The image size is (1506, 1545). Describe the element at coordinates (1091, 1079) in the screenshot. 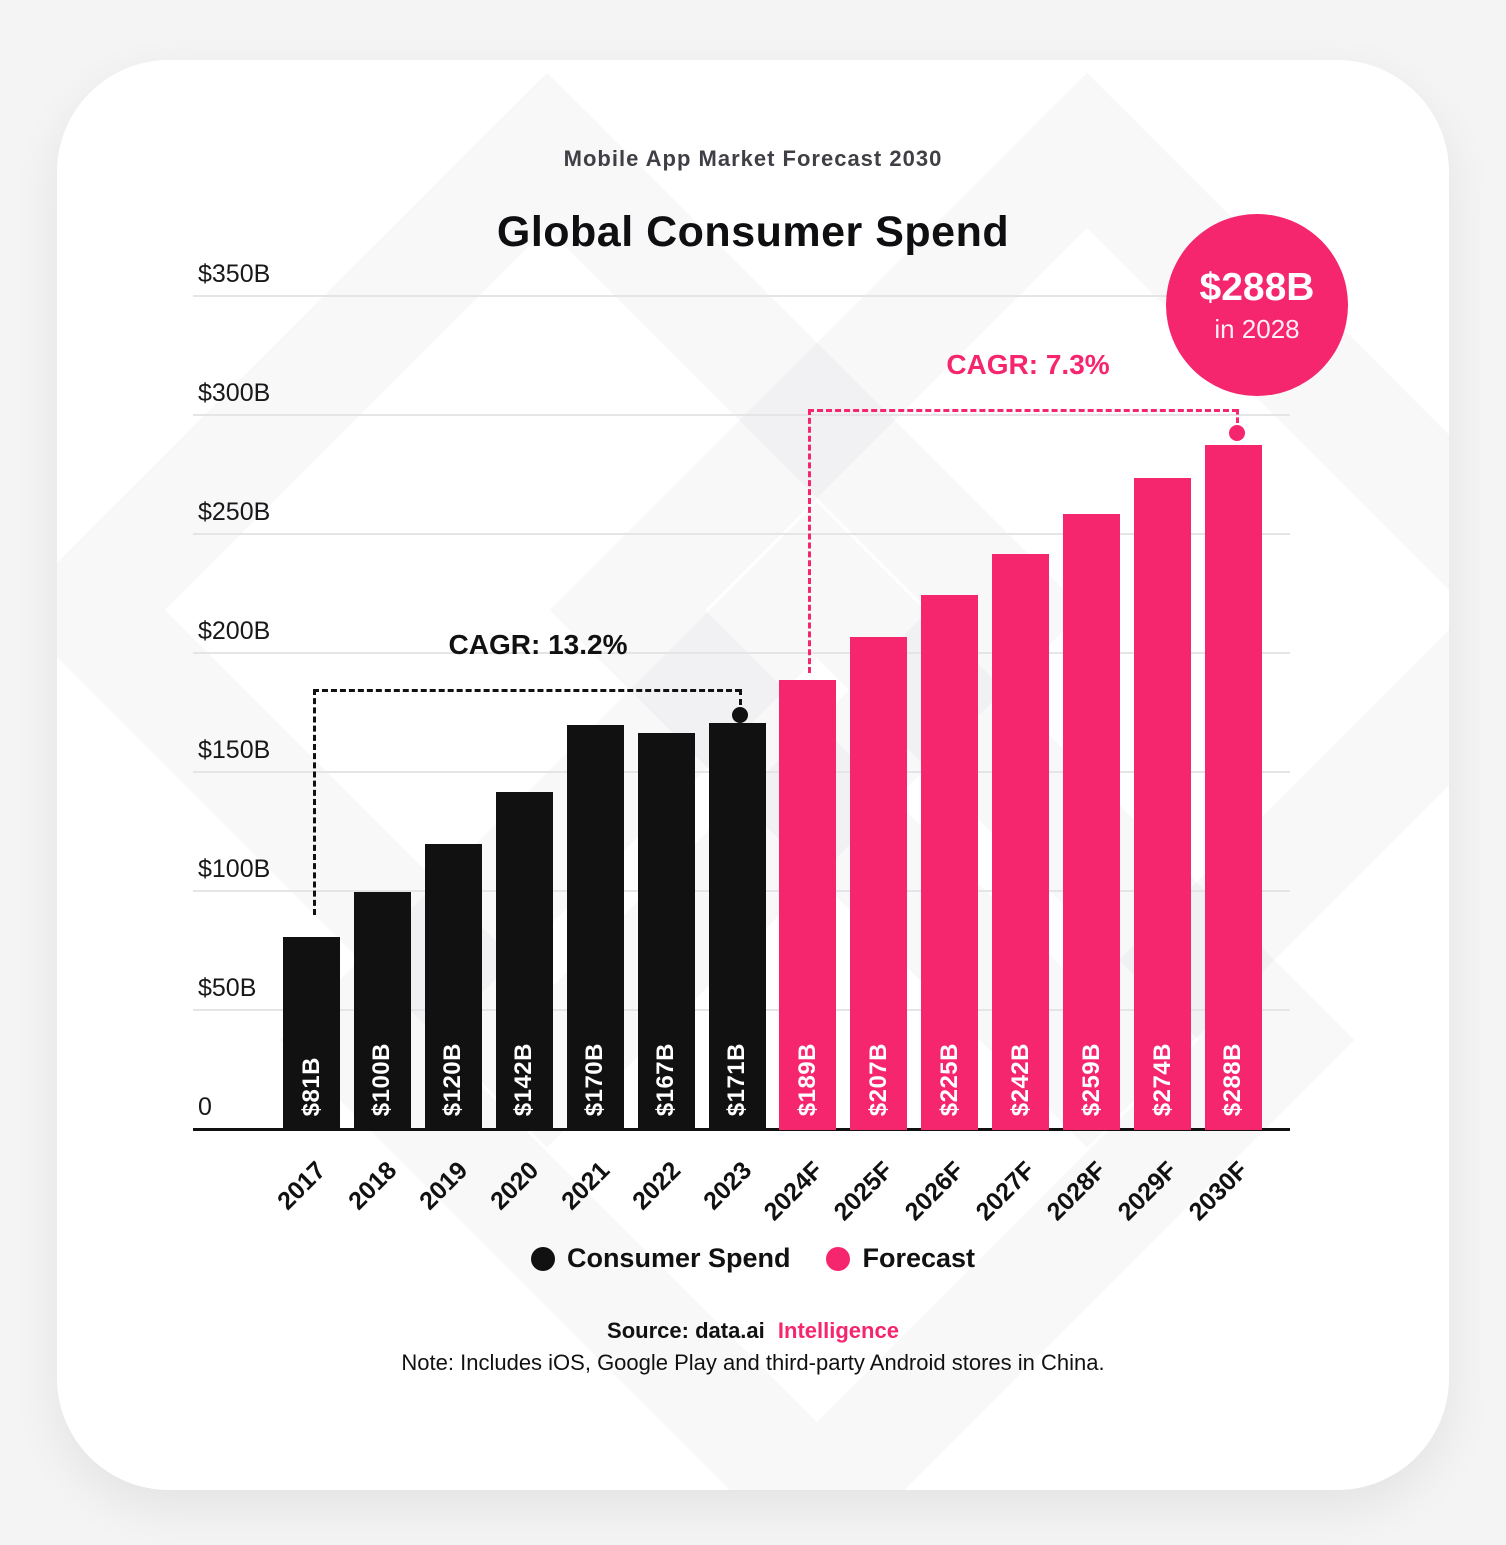

I see `bar-value-label: $259B` at that location.